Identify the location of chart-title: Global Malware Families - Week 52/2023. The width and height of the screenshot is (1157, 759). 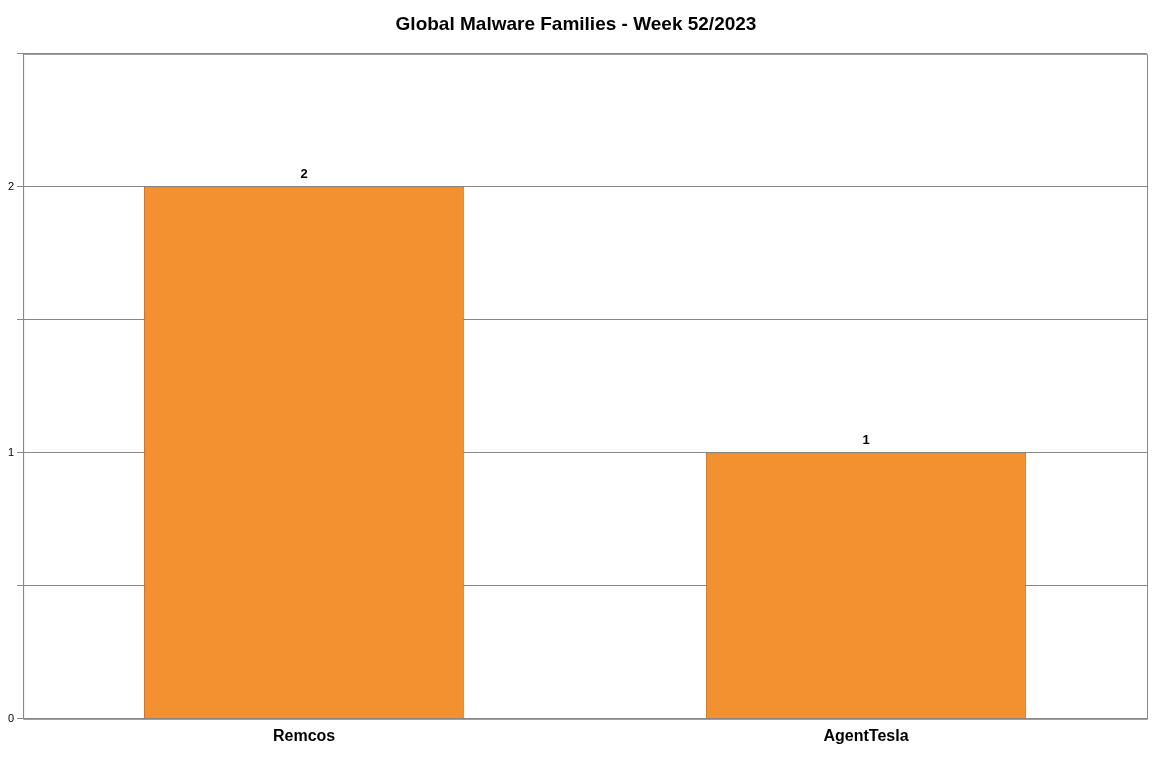
(576, 23).